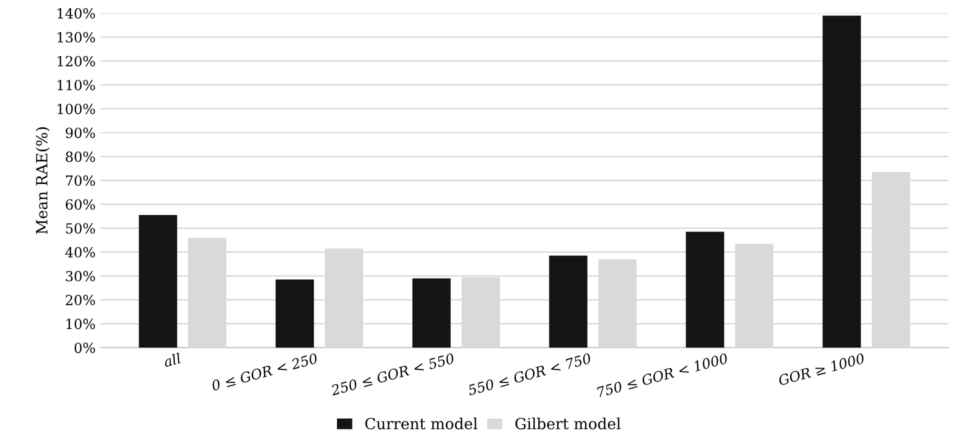 This screenshot has height=440, width=958. What do you see at coordinates (80, 228) in the screenshot?
I see `y-tick-label: 50%` at bounding box center [80, 228].